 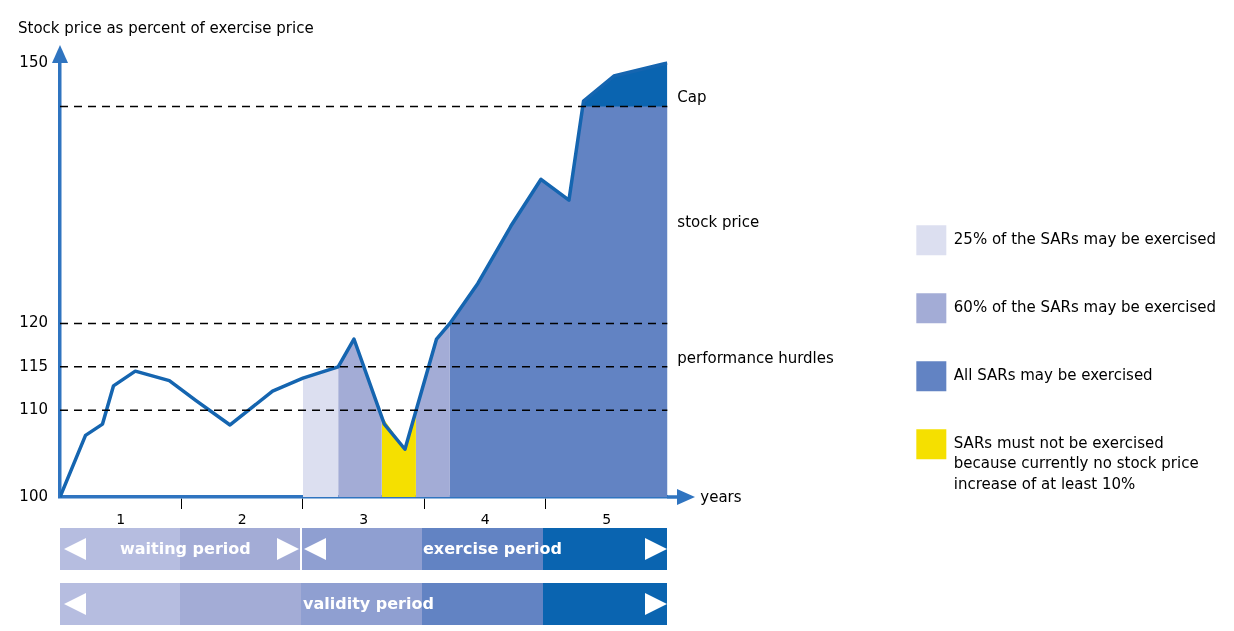 What do you see at coordinates (1085, 239) in the screenshot?
I see `legend-label: 25% of the SARs may be exercised` at bounding box center [1085, 239].